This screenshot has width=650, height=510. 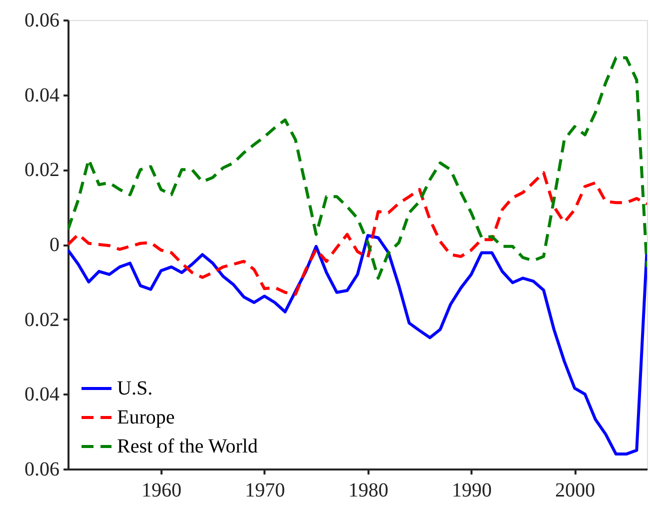 What do you see at coordinates (162, 491) in the screenshot?
I see `x-tick-label: 1960` at bounding box center [162, 491].